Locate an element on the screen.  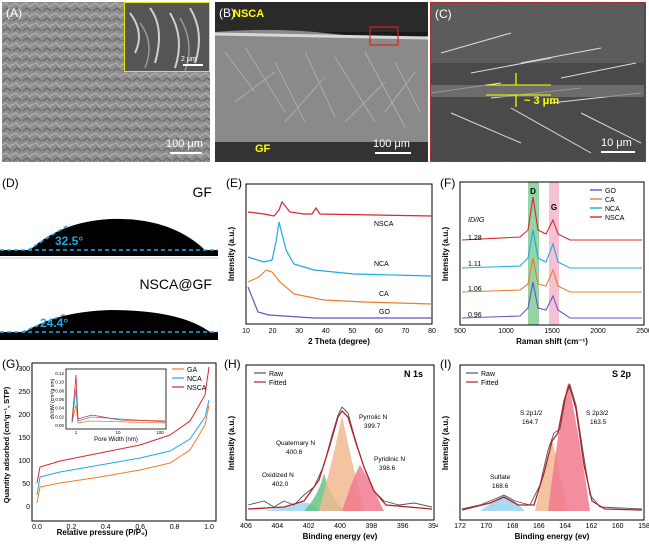
s2p-peak-2p32 is located at coordinates (569, 447).